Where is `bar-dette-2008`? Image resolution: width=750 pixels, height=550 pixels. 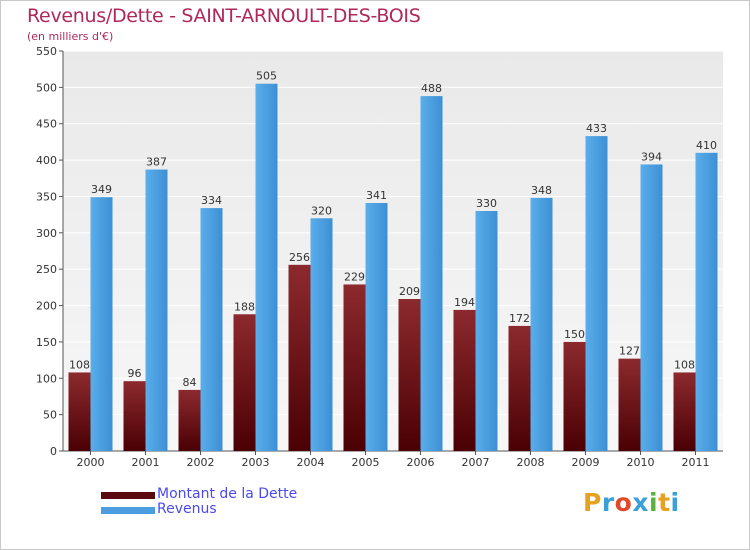
bar-dette-2008 is located at coordinates (519, 388).